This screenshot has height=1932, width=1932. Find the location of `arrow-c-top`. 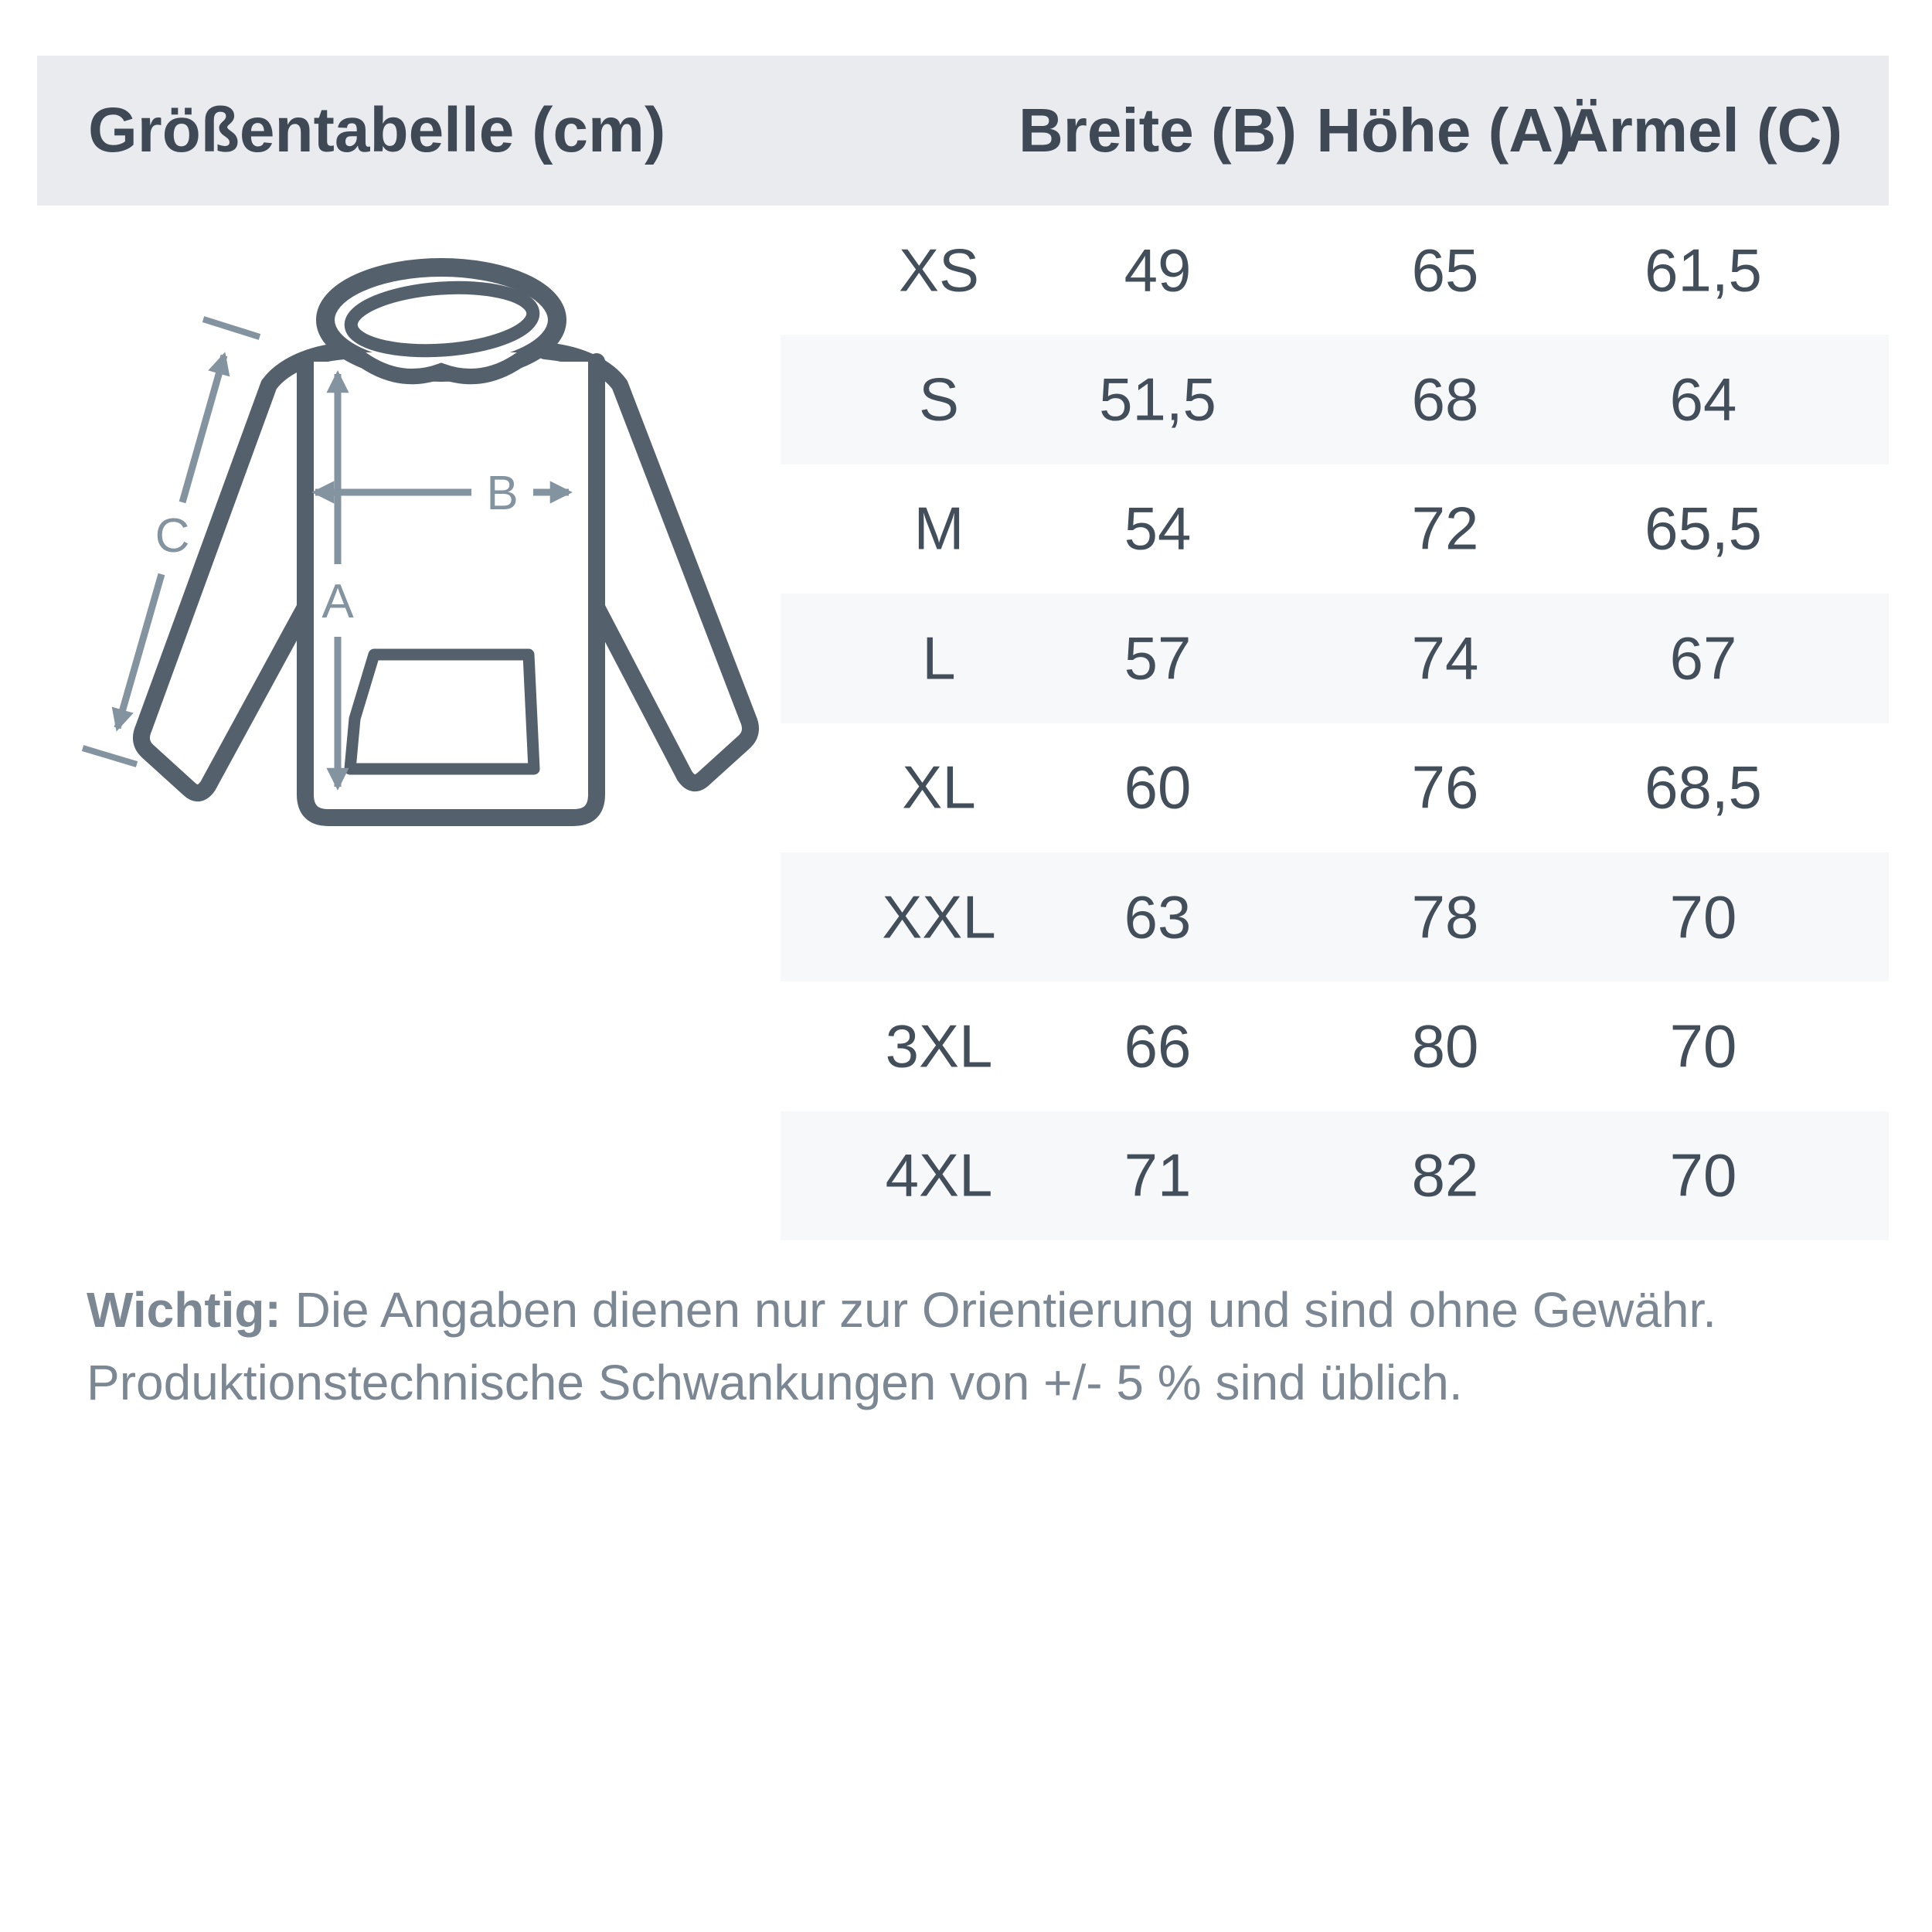

arrow-c-top is located at coordinates (205, 428).